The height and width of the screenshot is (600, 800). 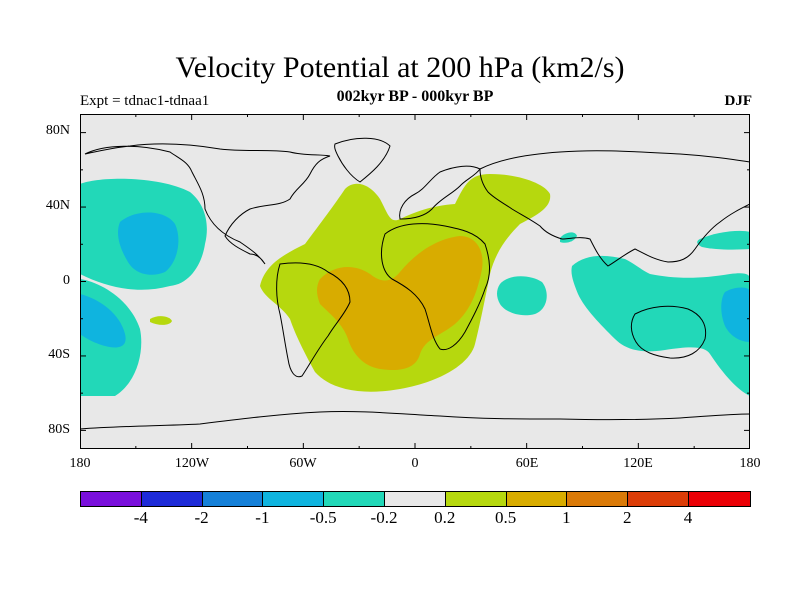 I want to click on colorbar-label: 4, so click(x=688, y=517).